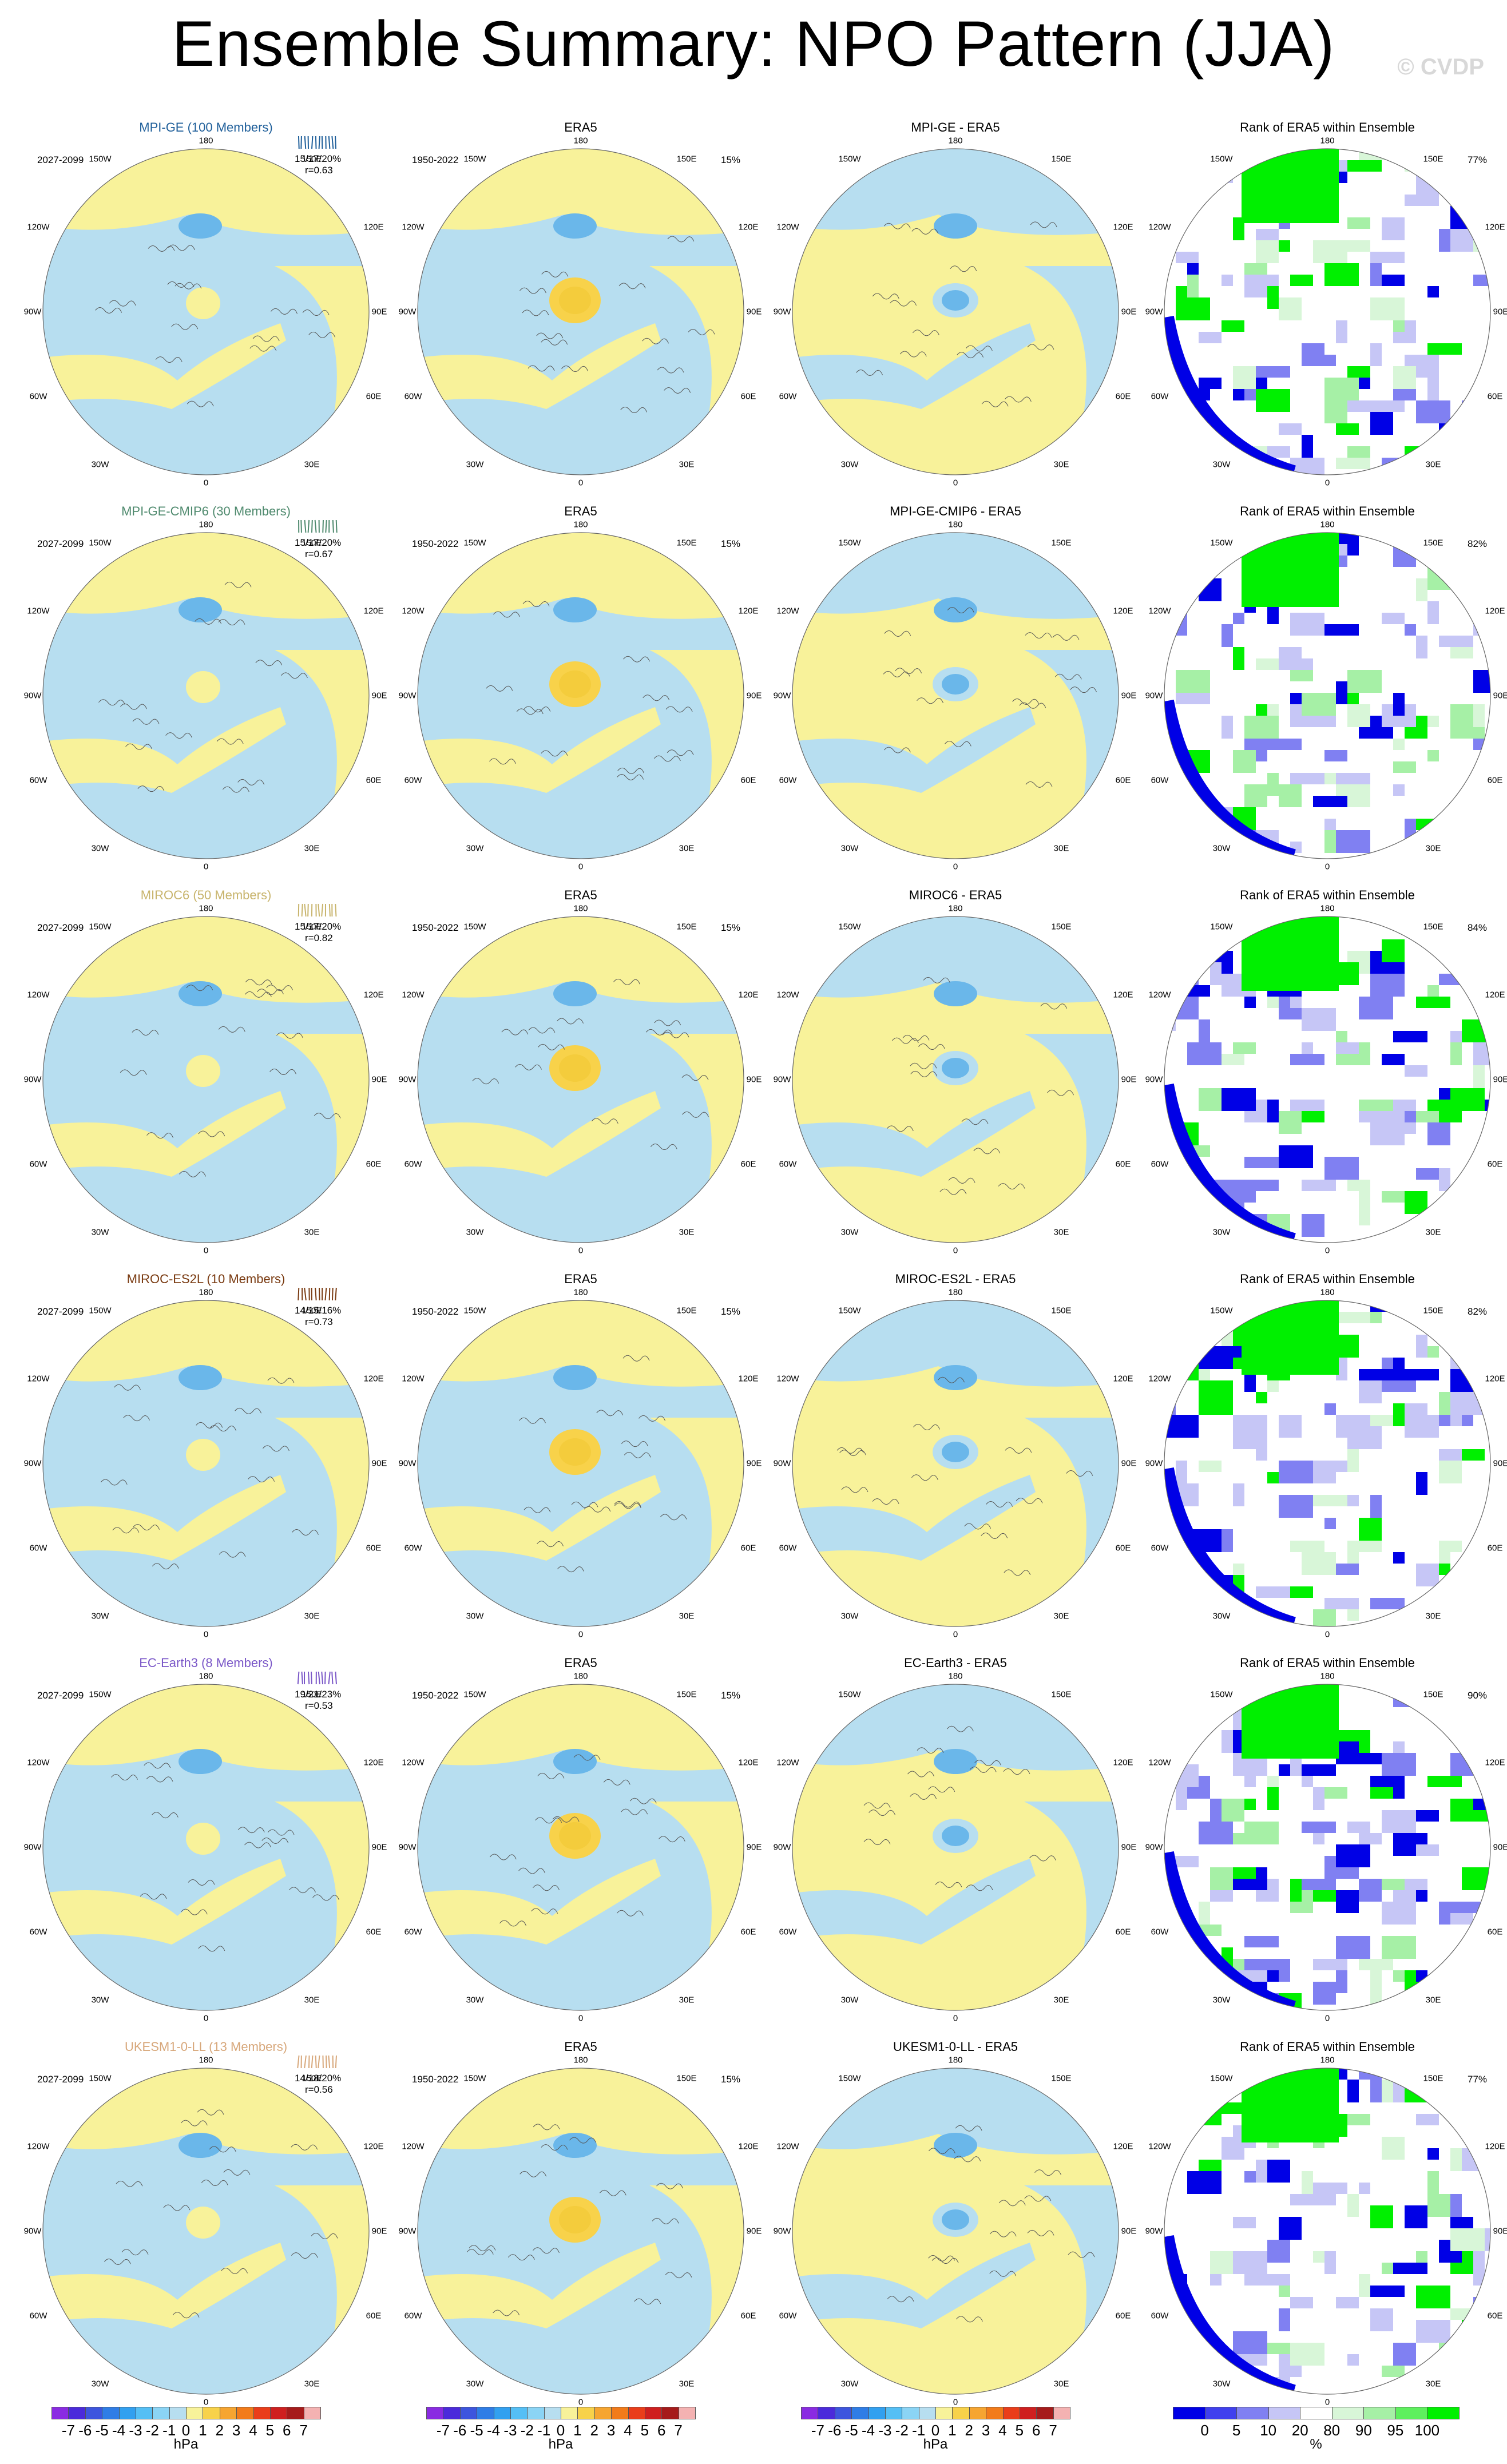  Describe the element at coordinates (206, 511) in the screenshot. I see `model-title: MPI-GE-CMIP6 (30 Members)` at that location.